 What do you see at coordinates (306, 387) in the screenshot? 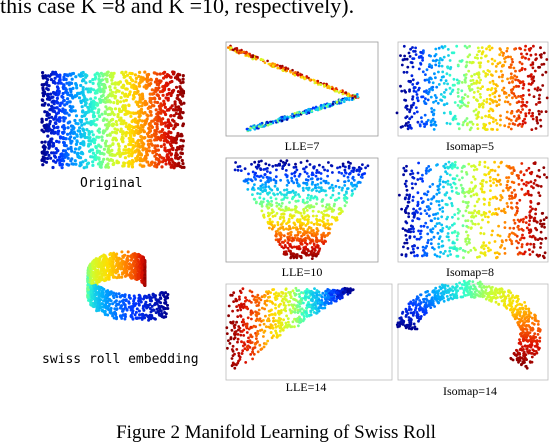
I see `lle14-caption: LLE=14` at bounding box center [306, 387].